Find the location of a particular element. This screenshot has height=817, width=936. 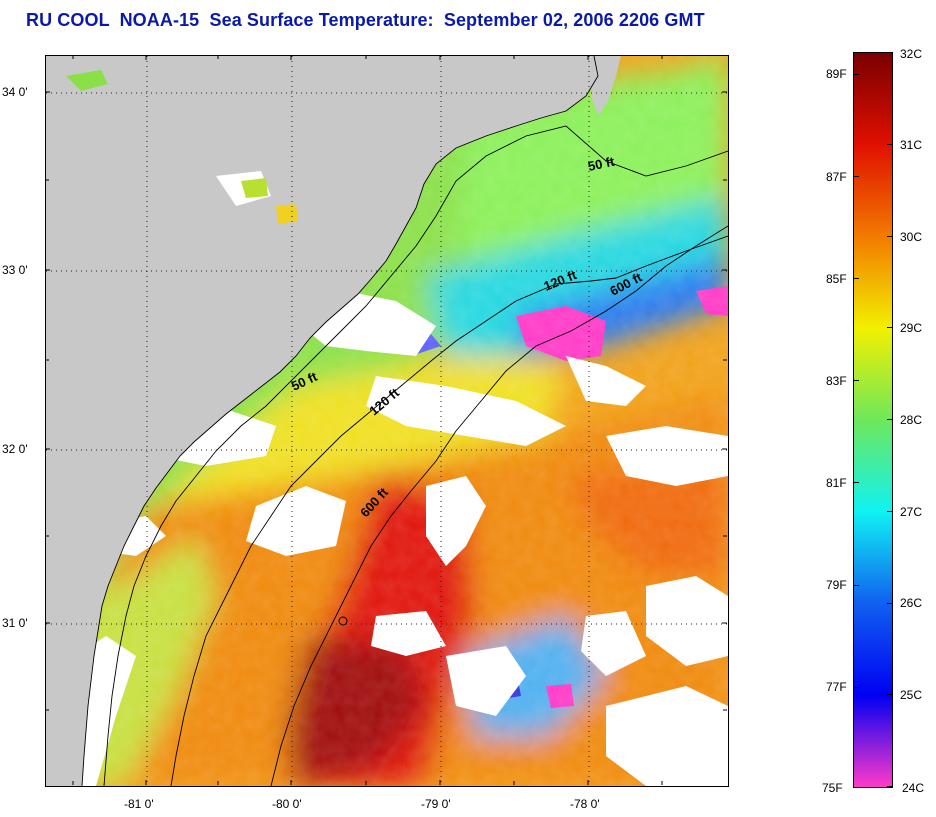

lat-label: 34 0' is located at coordinates (15, 92).